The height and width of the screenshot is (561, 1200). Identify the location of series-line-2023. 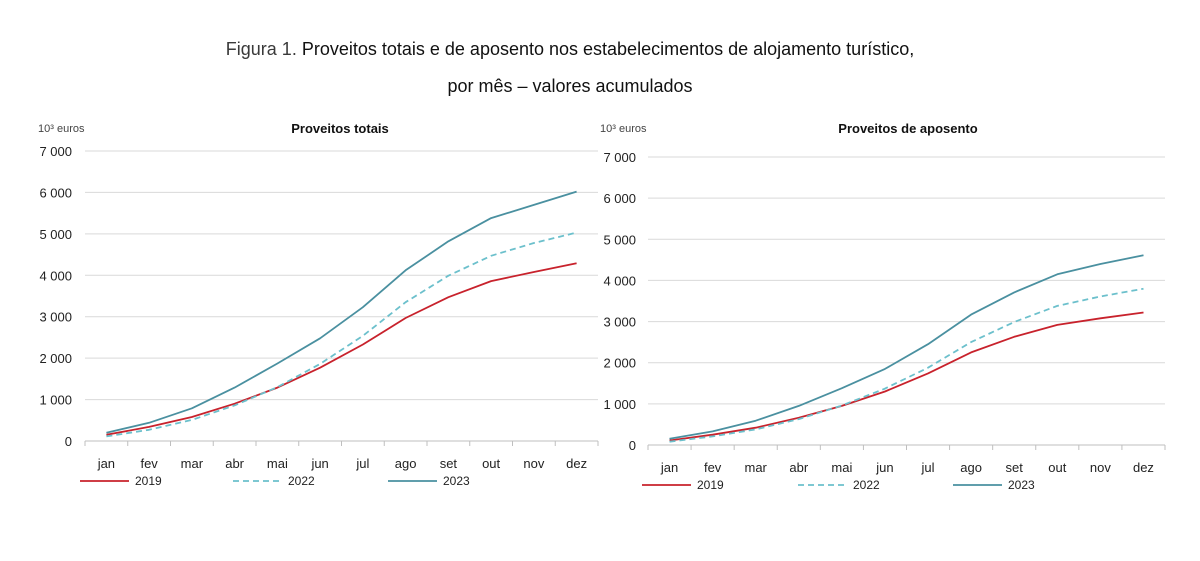
(906, 347).